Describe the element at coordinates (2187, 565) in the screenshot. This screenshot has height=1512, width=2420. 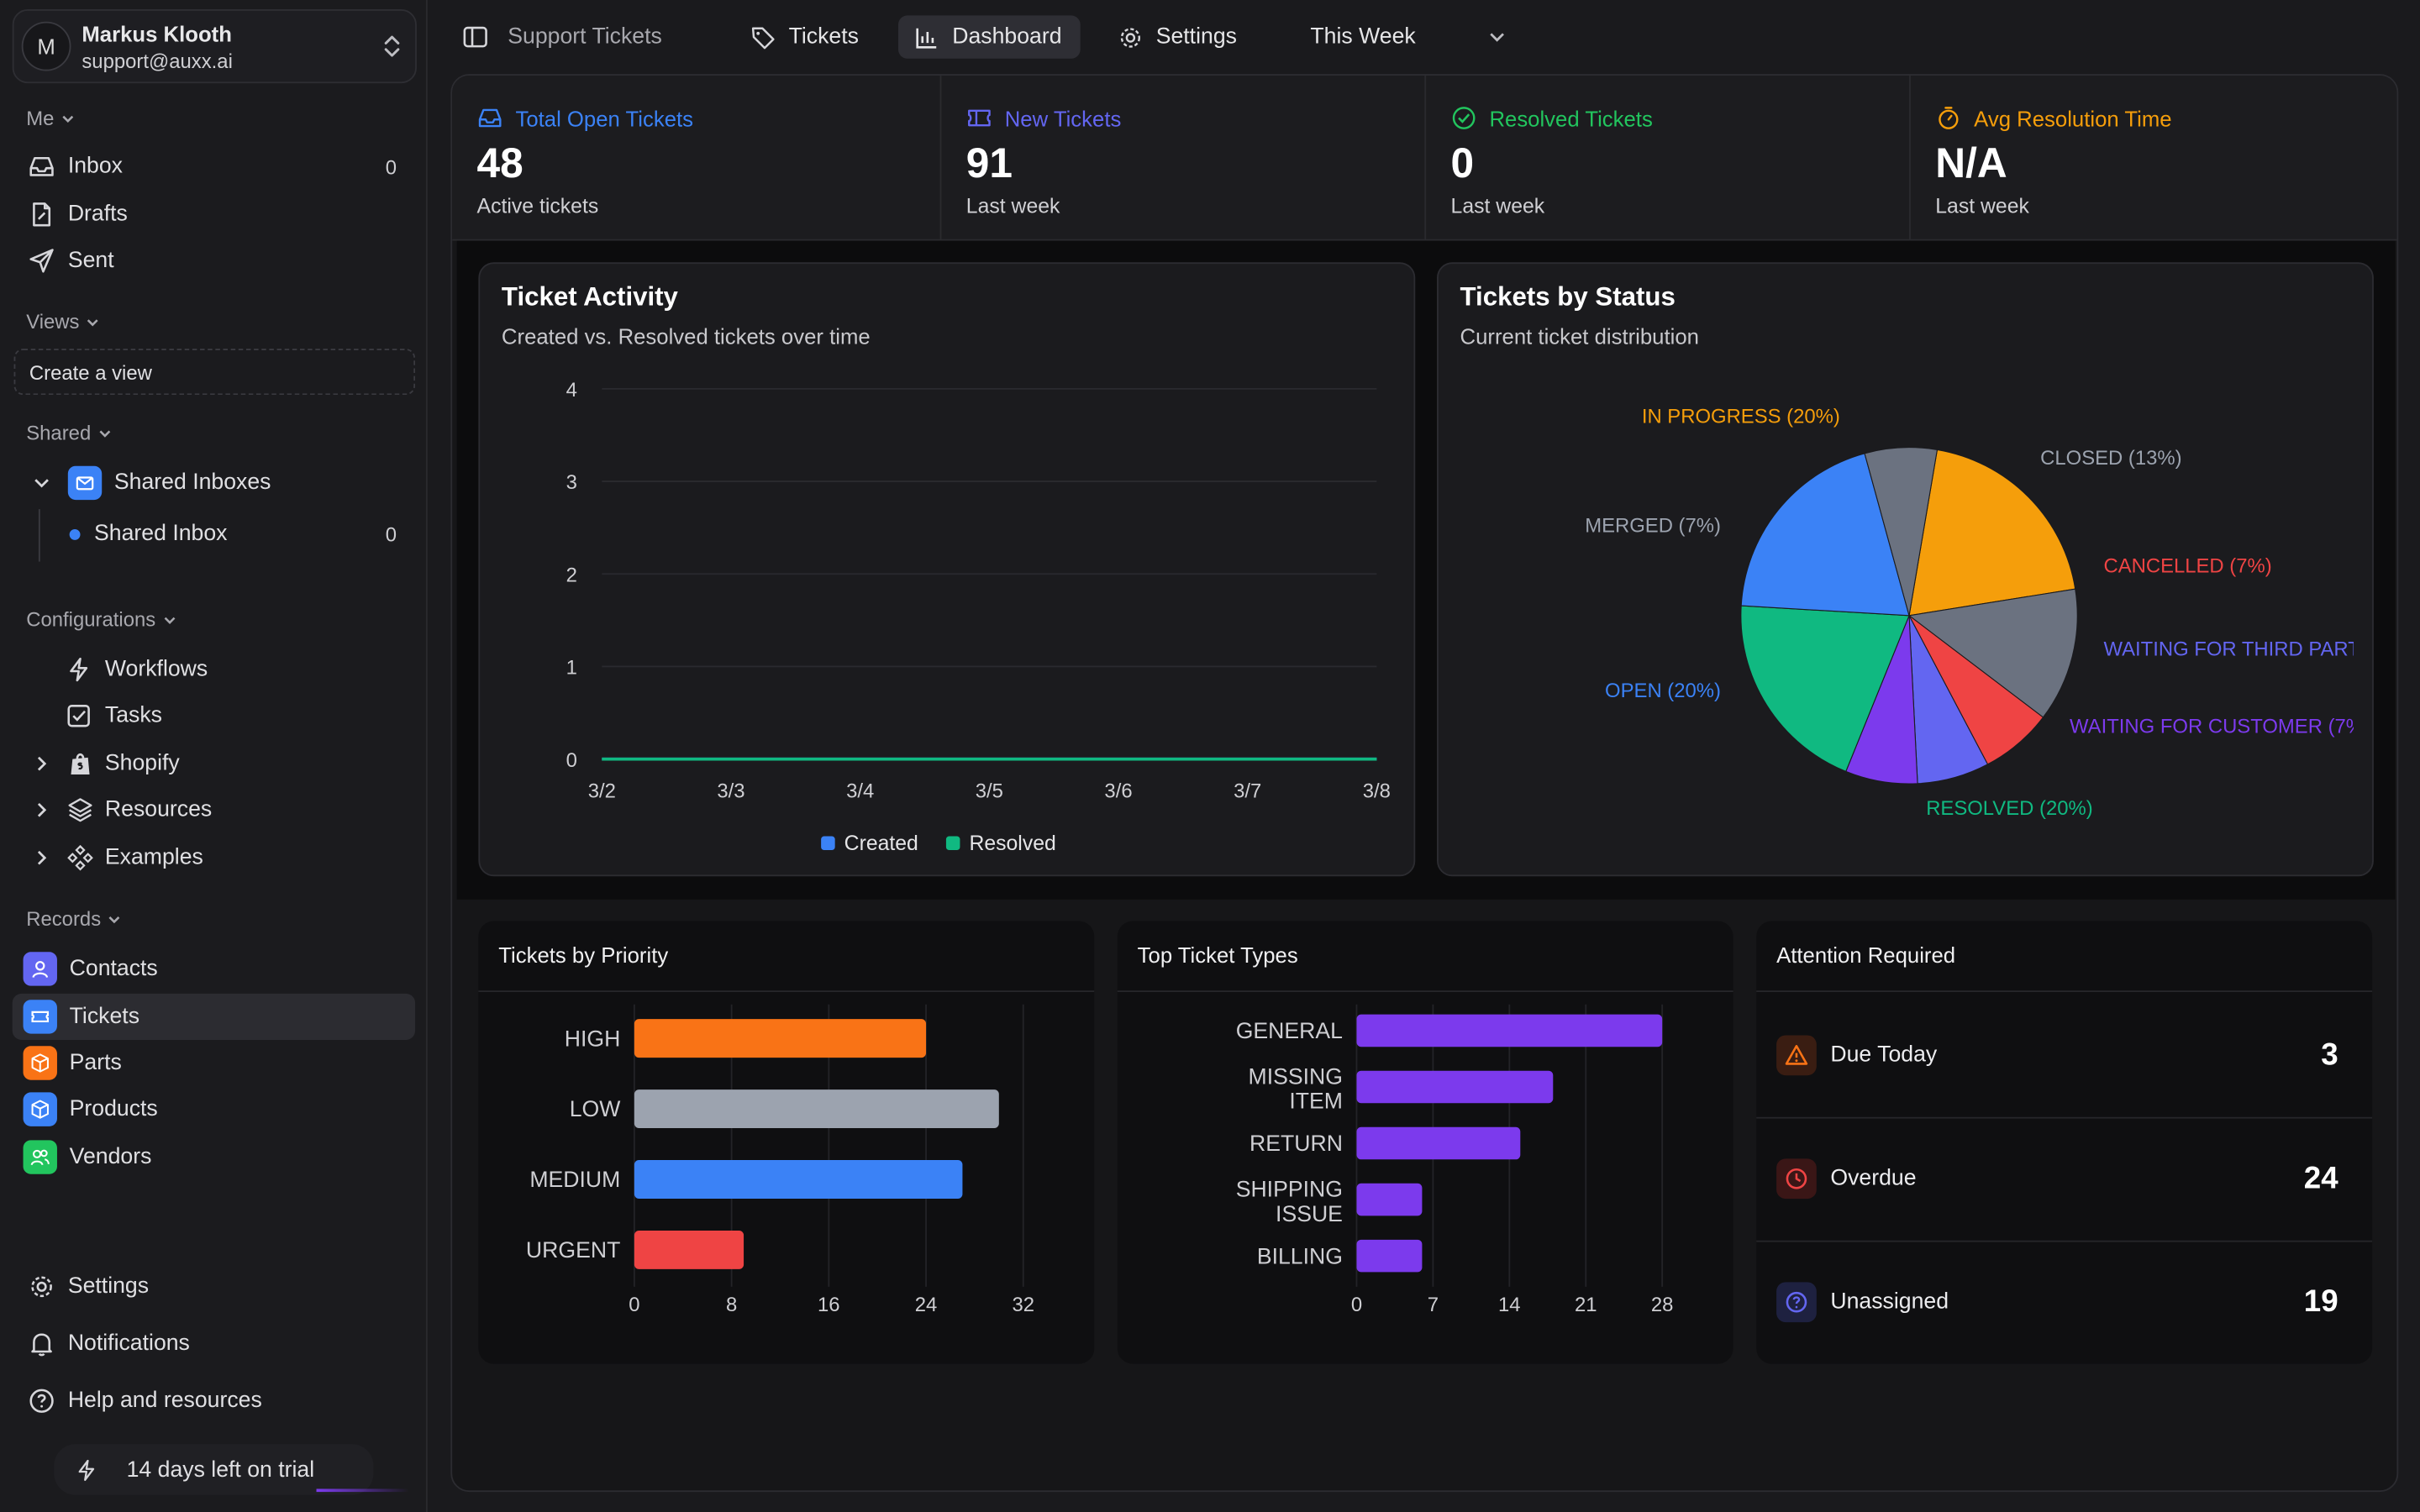
I see `pie-slice-label: CANCELLED (7%)` at that location.